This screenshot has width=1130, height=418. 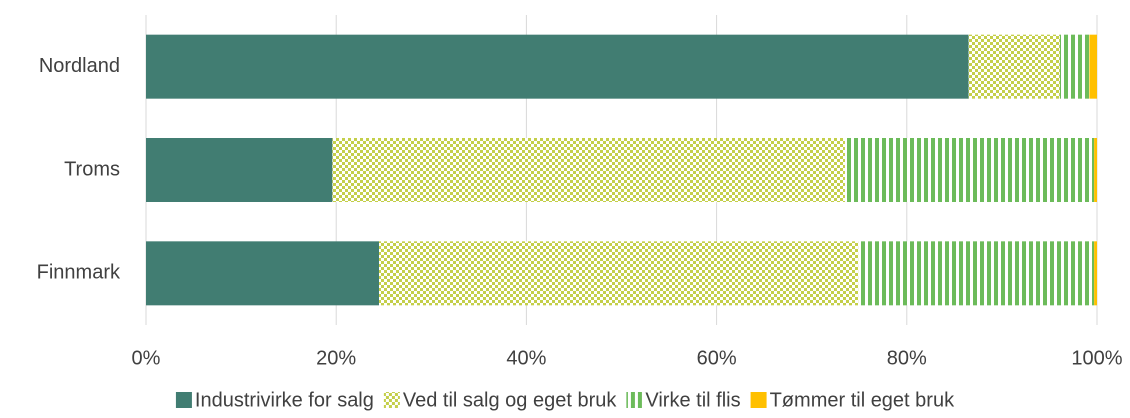 What do you see at coordinates (1096, 358) in the screenshot?
I see `x-tick-label: 100%` at bounding box center [1096, 358].